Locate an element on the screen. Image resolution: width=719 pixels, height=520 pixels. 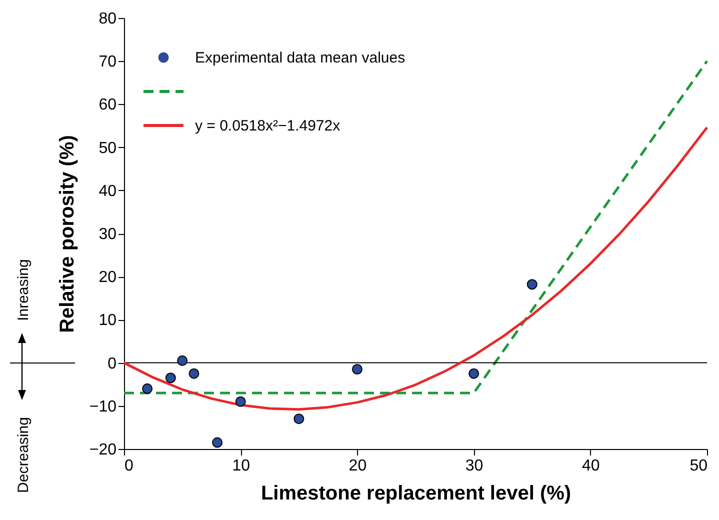
y-tick-label: −20 is located at coordinates (103, 450).